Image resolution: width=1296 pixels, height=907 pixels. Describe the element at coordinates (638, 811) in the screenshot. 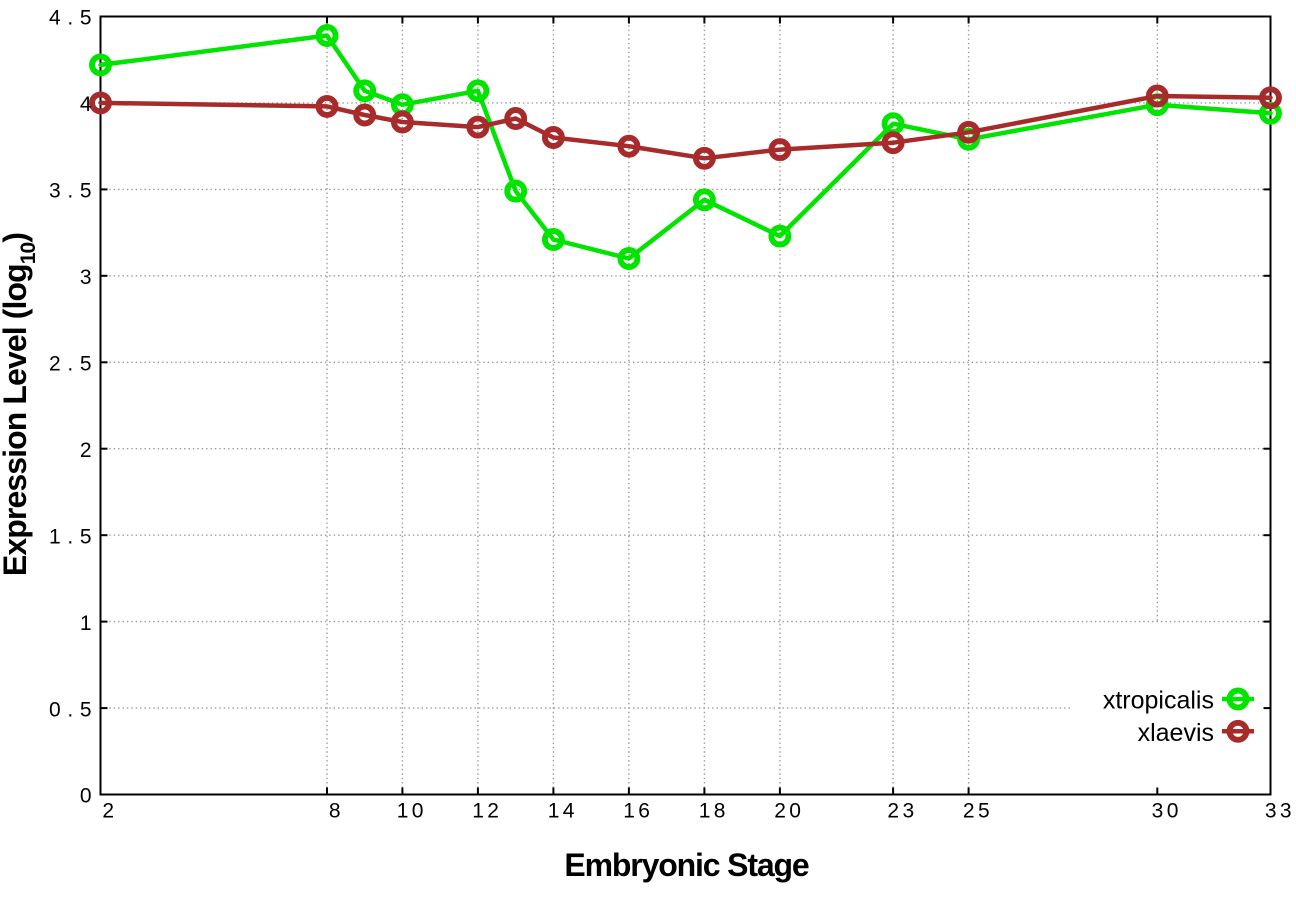

I see `svg-text: 16` at that location.